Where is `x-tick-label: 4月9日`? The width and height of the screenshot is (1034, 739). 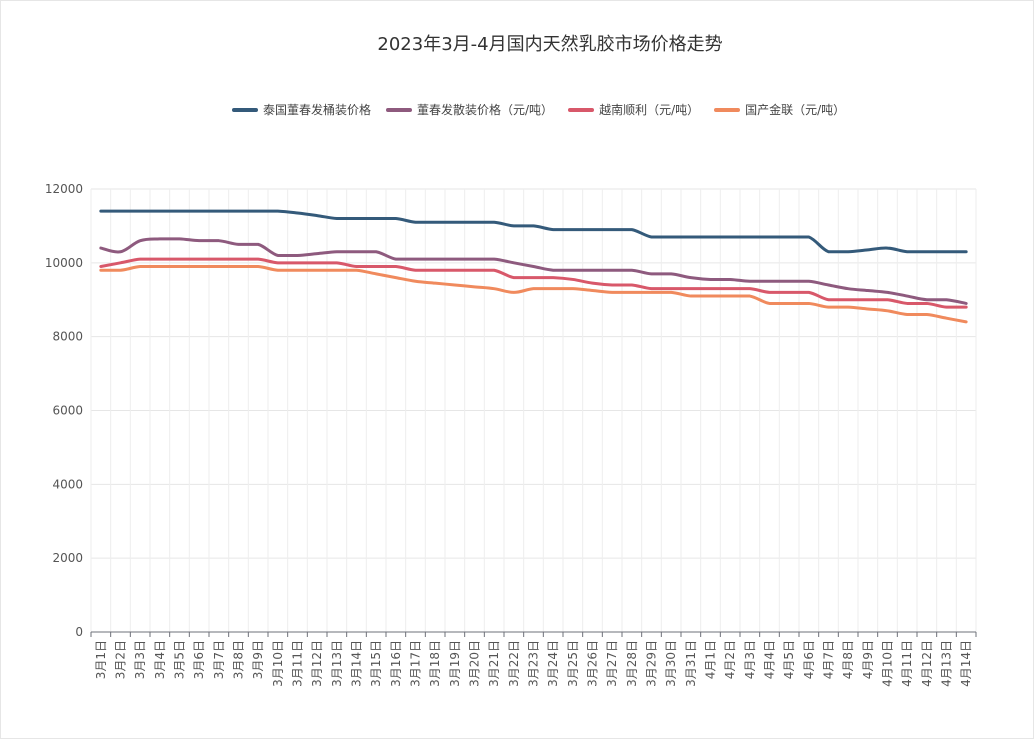
x-tick-label: 4月9日 is located at coordinates (868, 659).